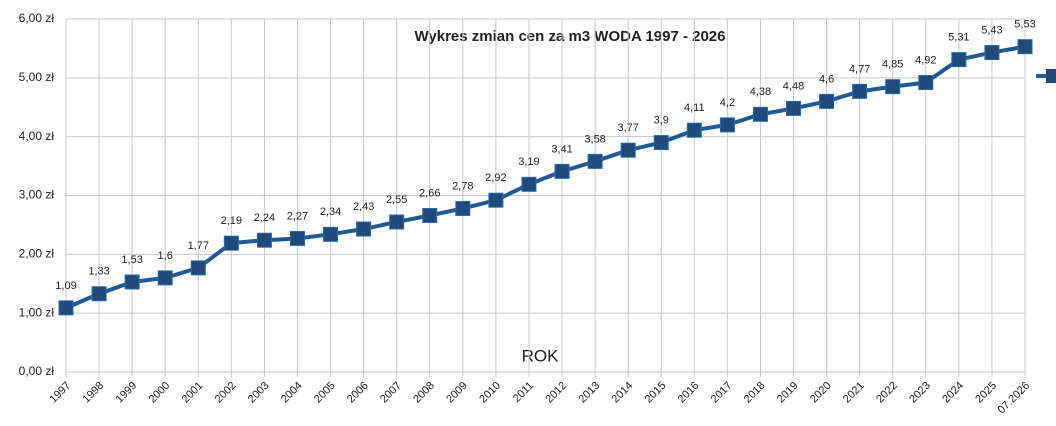 Image resolution: width=1056 pixels, height=426 pixels. I want to click on data-label: 4,92, so click(925, 60).